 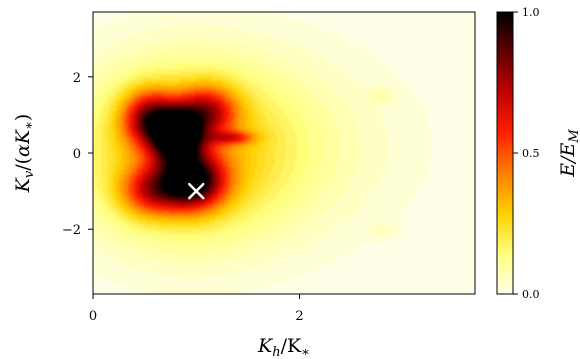 I want to click on y-label-open: /(, so click(x=23, y=164).